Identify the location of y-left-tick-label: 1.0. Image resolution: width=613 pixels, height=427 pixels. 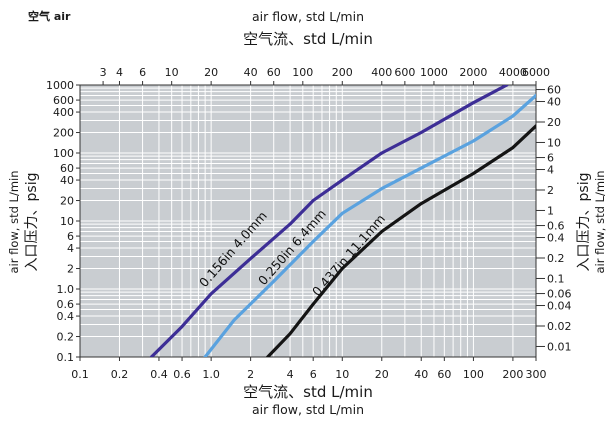
(66, 289).